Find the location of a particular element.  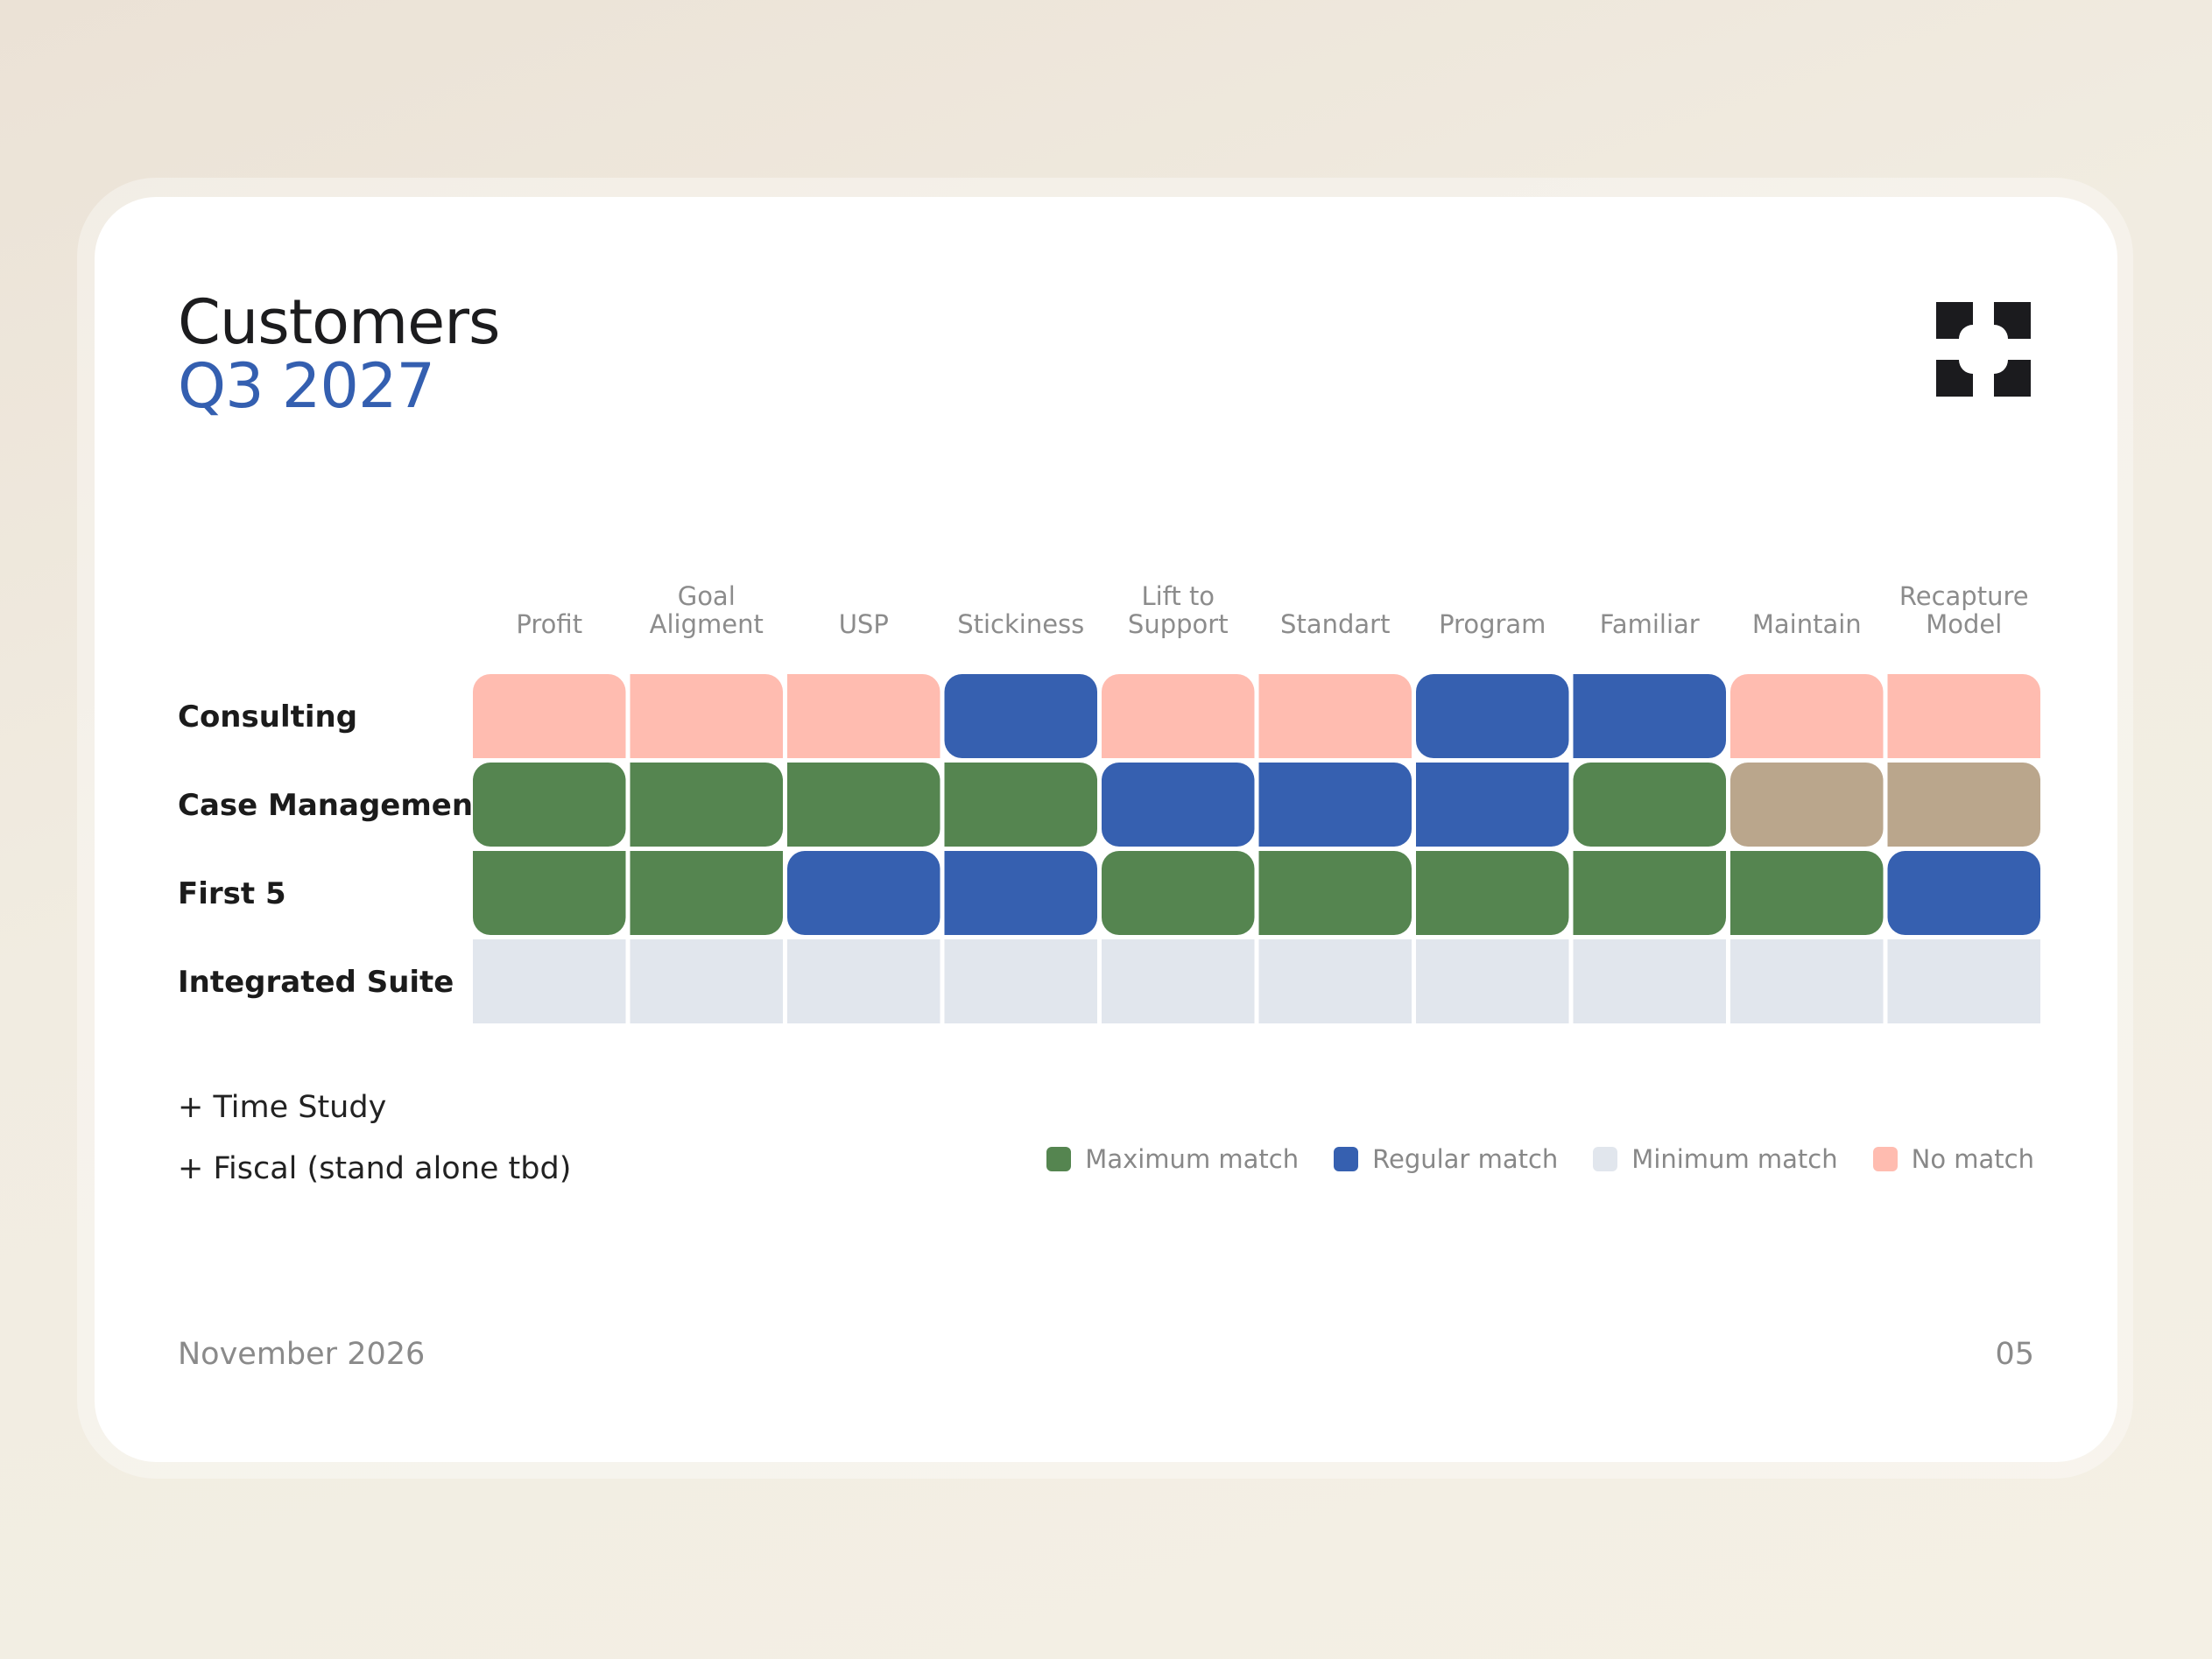

column-label-line: Program is located at coordinates (1492, 624).